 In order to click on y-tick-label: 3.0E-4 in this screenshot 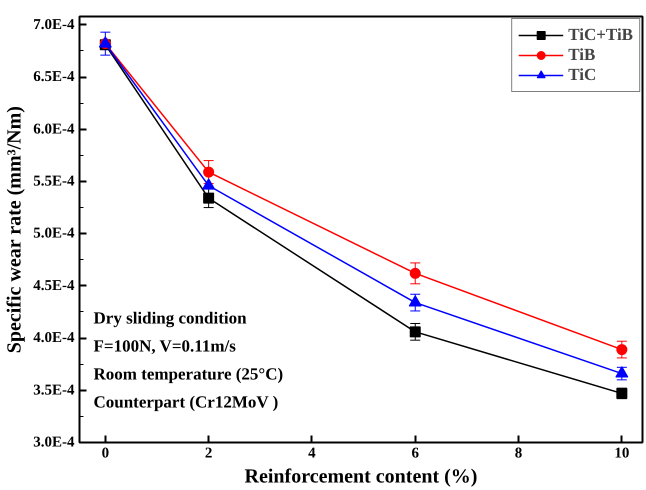, I will do `click(54, 442)`.